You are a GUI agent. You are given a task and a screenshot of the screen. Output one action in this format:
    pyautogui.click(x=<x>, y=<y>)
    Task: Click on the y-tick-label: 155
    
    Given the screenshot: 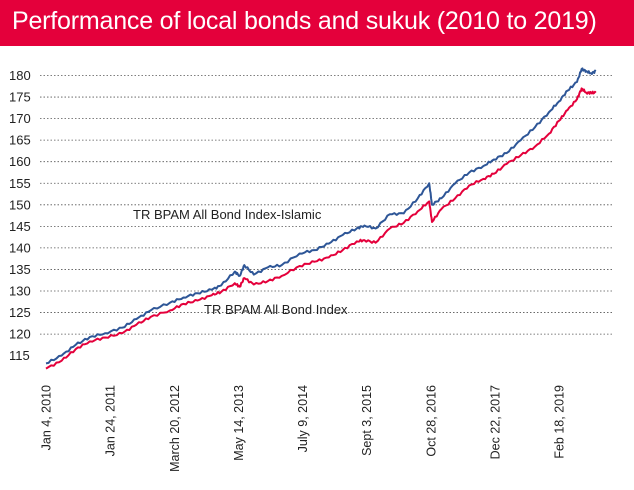 What is the action you would take?
    pyautogui.click(x=20, y=183)
    